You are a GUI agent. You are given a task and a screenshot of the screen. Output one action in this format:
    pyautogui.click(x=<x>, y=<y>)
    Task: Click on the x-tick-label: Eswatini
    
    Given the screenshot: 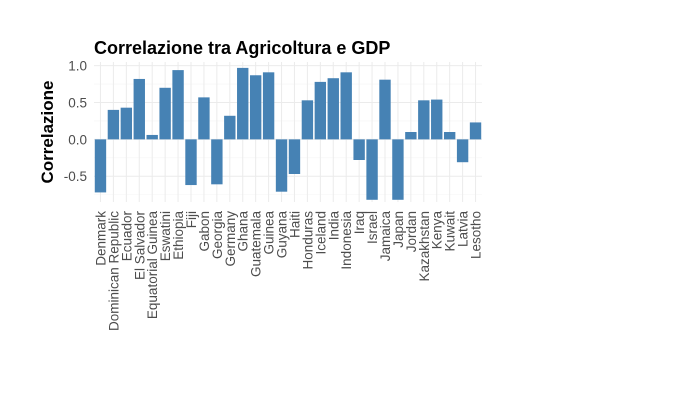 What is the action you would take?
    pyautogui.click(x=165, y=236)
    